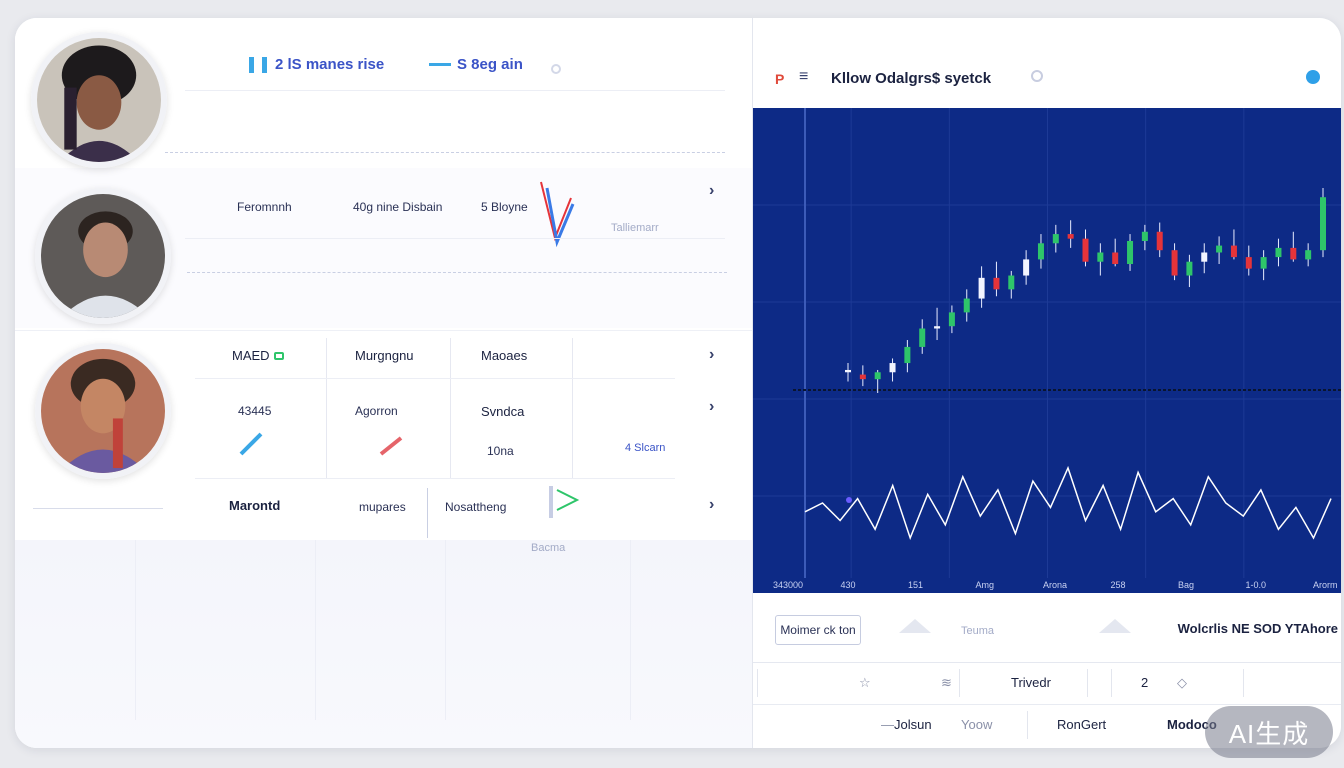  I want to click on list-item-label: Trivedr, so click(1031, 682).